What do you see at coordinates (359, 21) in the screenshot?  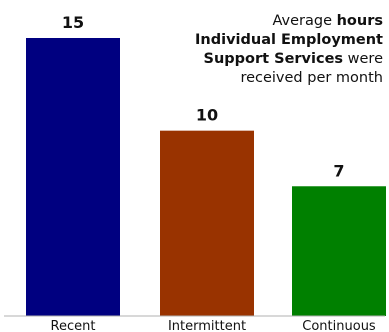 I see `annotation-line-1-bold: hours` at bounding box center [359, 21].